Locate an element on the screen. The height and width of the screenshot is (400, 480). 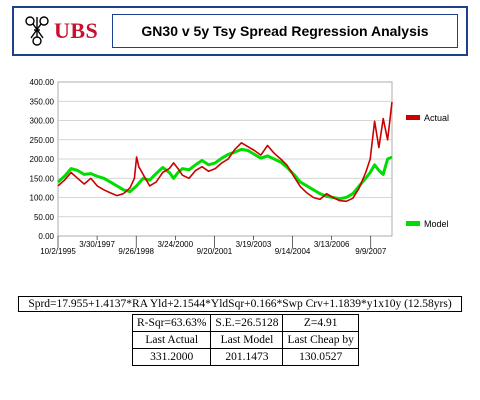
legend-label-model: Model is located at coordinates (436, 224).